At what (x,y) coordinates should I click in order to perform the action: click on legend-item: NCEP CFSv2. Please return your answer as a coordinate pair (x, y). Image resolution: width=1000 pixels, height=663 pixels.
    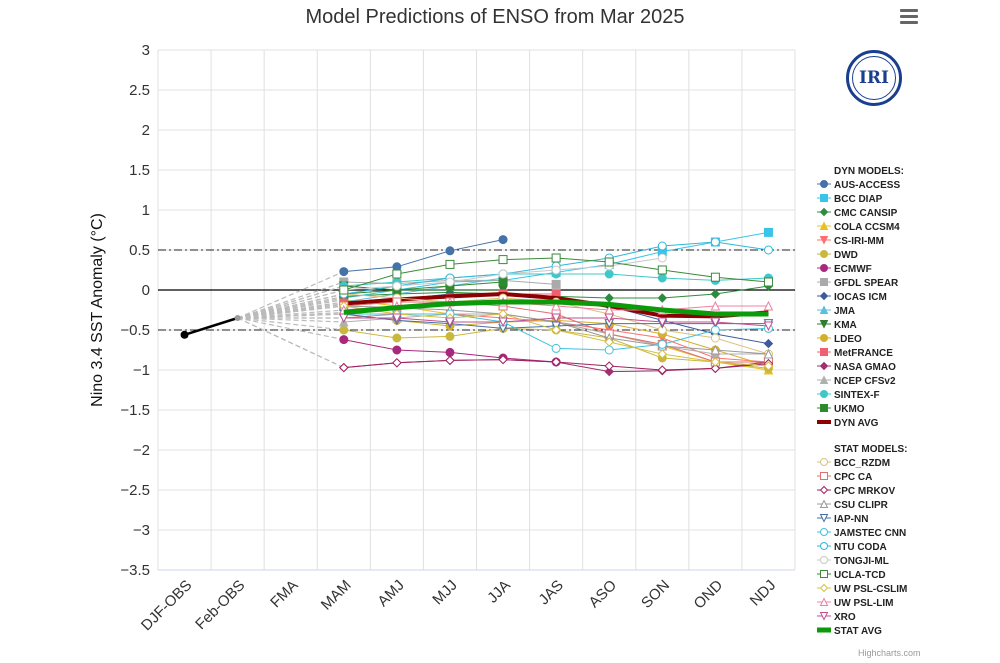
    Looking at the image, I should click on (856, 381).